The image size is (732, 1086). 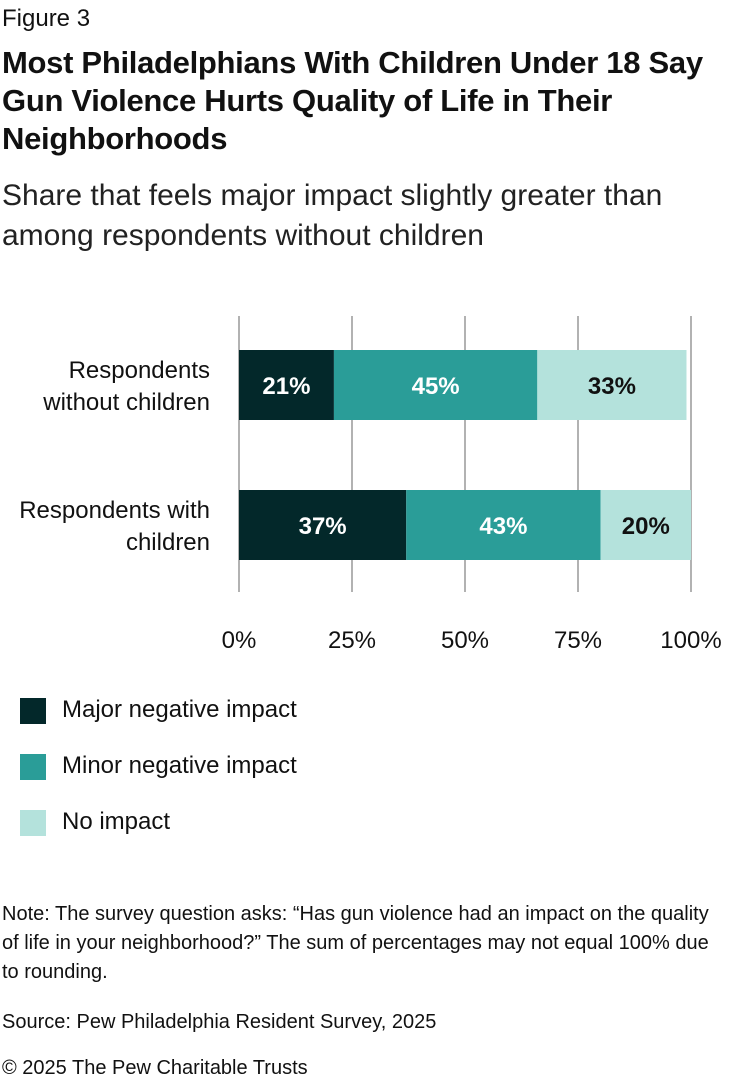 What do you see at coordinates (139, 370) in the screenshot?
I see `category-label-line: Respondents` at bounding box center [139, 370].